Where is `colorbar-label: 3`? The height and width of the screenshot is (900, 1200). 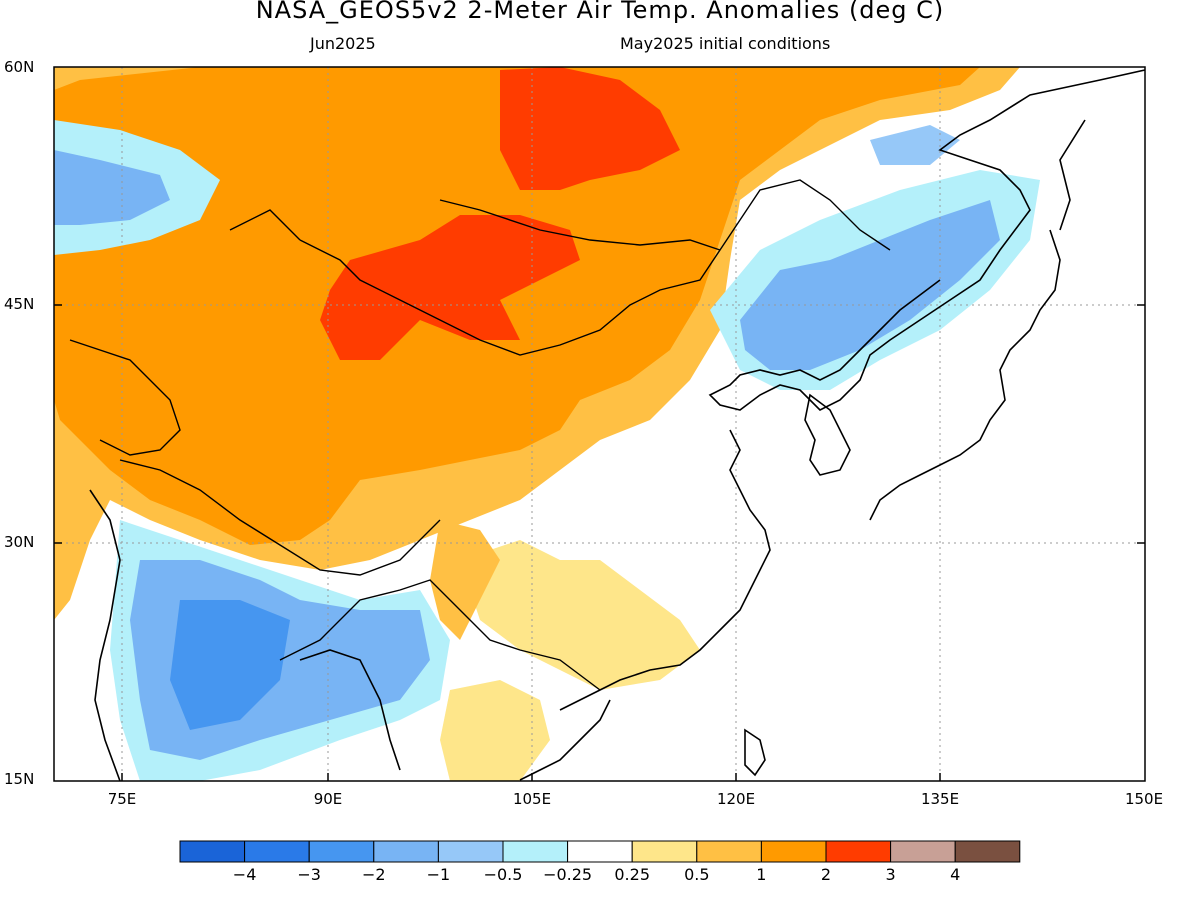
colorbar-label: 3 is located at coordinates (891, 874).